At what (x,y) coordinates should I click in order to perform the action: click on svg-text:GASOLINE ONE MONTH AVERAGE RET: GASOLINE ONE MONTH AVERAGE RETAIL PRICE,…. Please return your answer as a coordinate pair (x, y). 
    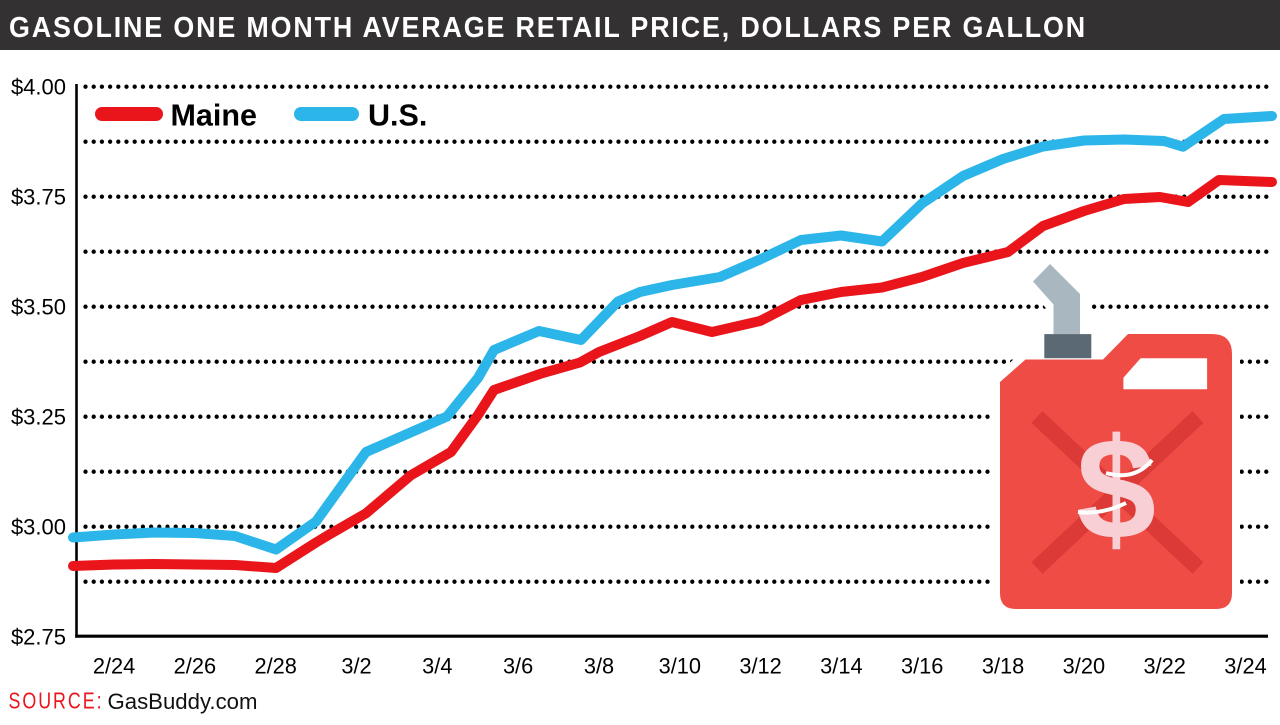
    Looking at the image, I should click on (548, 28).